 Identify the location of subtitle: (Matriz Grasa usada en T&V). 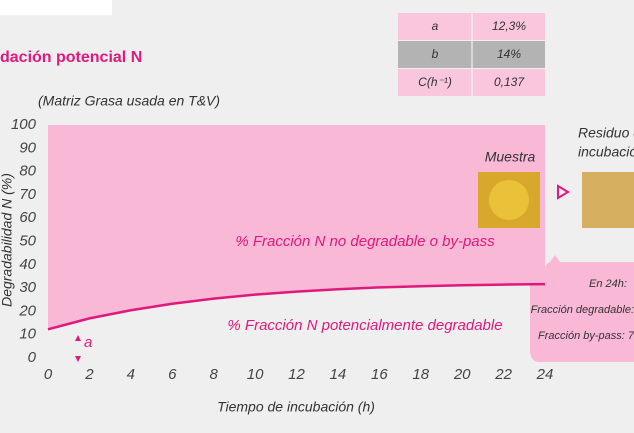
(129, 101).